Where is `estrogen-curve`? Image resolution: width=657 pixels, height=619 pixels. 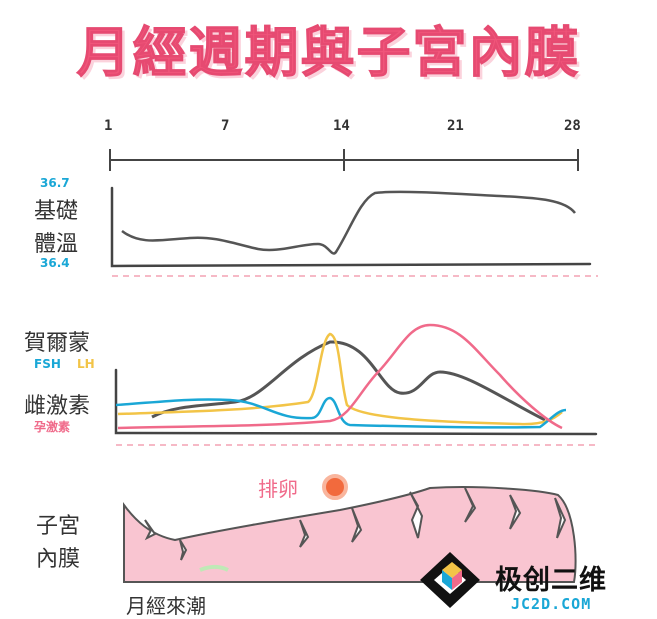
estrogen-curve is located at coordinates (348, 381).